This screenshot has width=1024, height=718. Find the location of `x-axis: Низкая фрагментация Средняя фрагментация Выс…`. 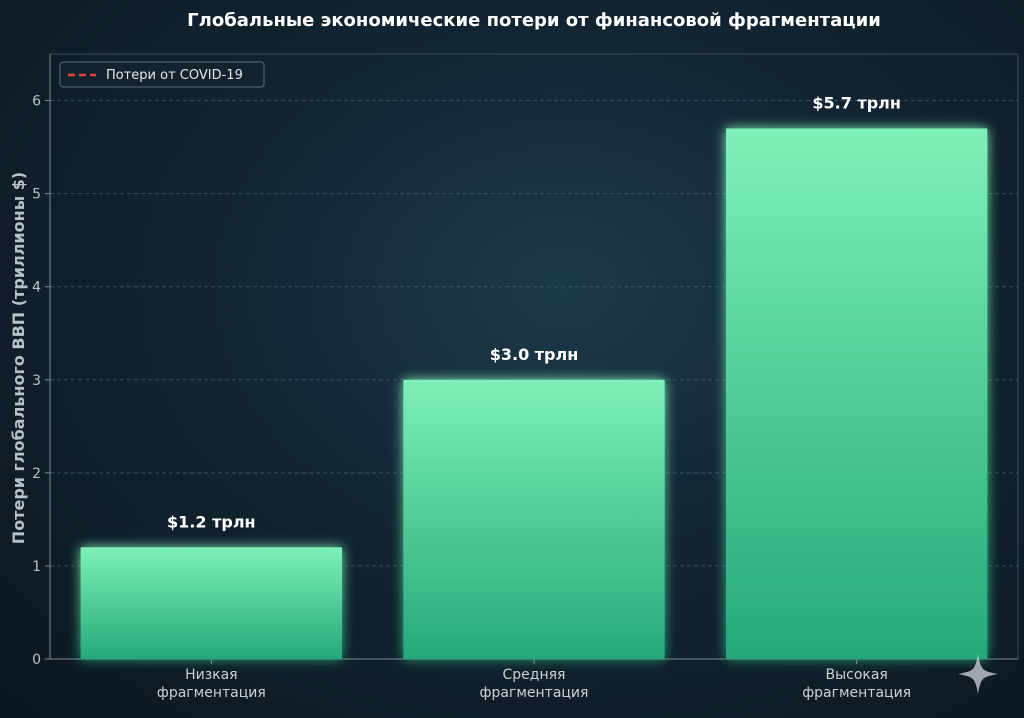

x-axis: Низкая фрагментация Средняя фрагментация Выс… is located at coordinates (534, 680).